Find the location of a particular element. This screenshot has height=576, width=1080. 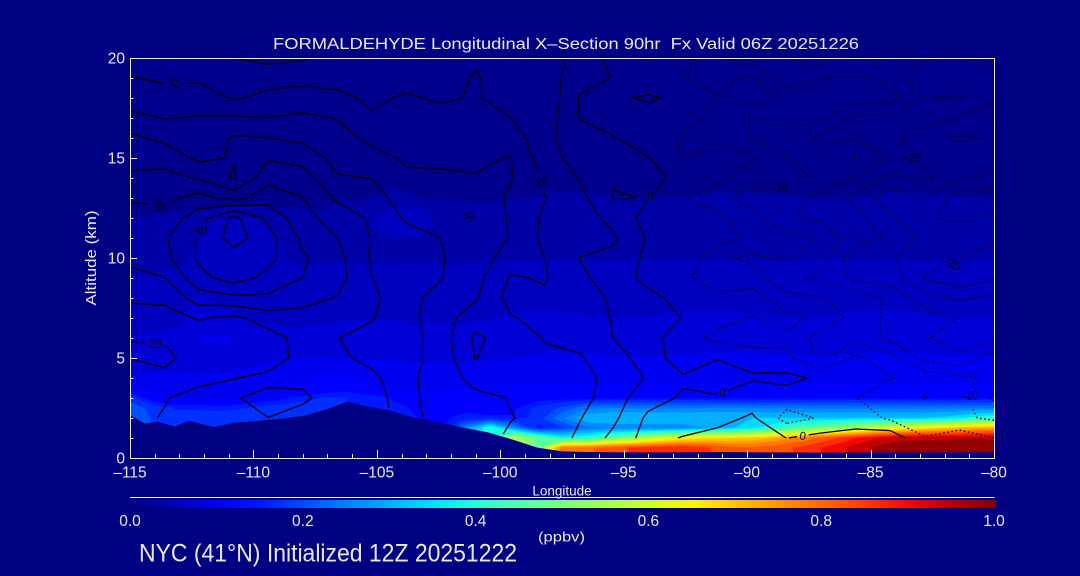

svg-text: 0.0 is located at coordinates (130, 521).